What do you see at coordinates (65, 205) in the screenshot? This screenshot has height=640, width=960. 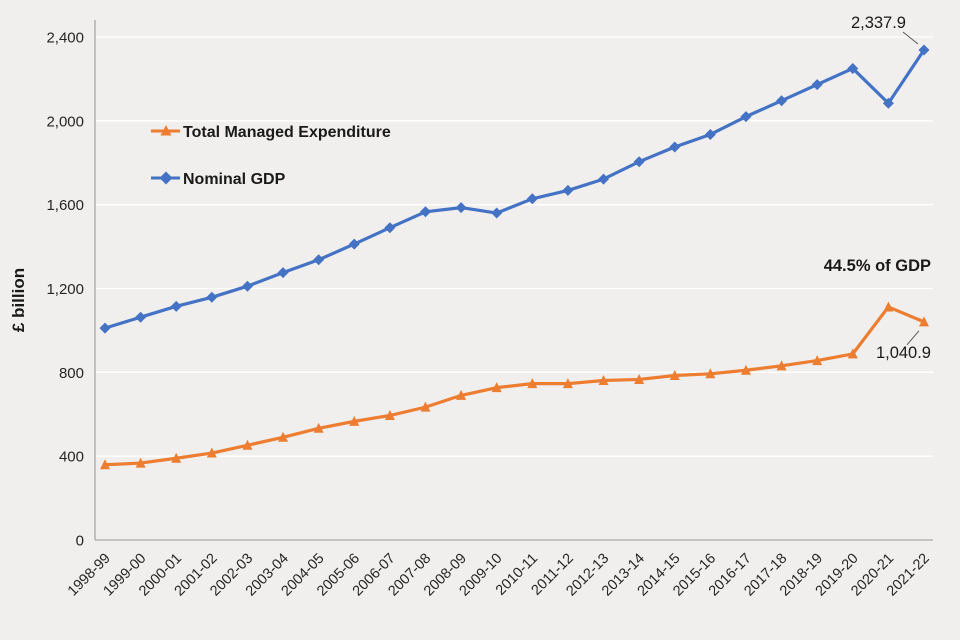 I see `y-tick-label: 1,600` at bounding box center [65, 205].